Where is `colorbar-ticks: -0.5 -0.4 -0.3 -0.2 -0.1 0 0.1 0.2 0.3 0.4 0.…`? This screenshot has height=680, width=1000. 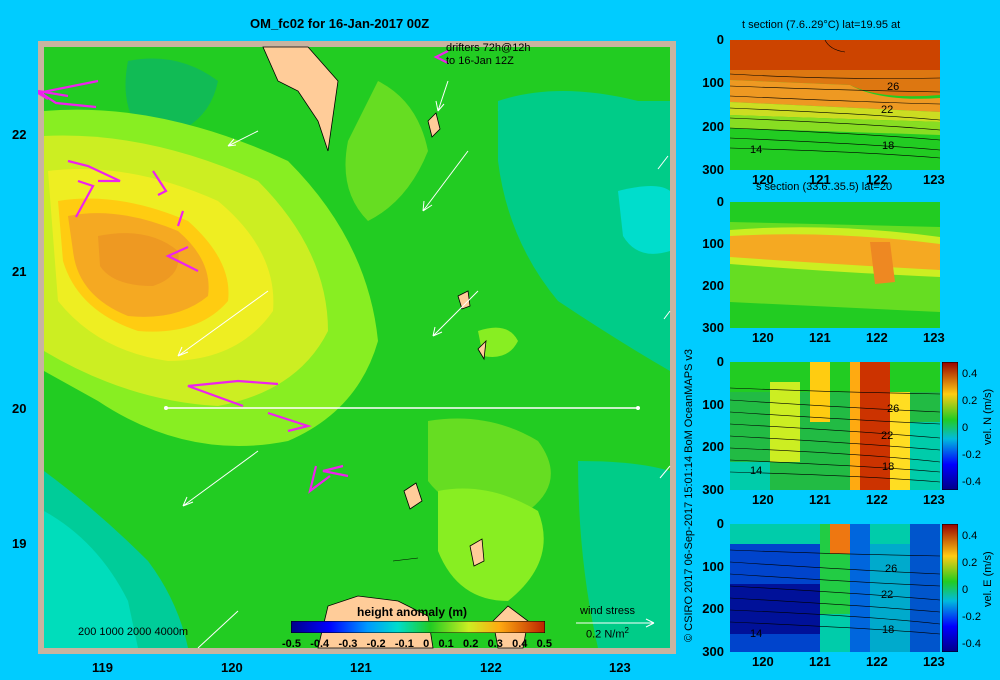
colorbar-ticks: -0.5 -0.4 -0.3 -0.2 -0.1 0 0.1 0.2 0.3 0.4 0.… is located at coordinates (417, 644).